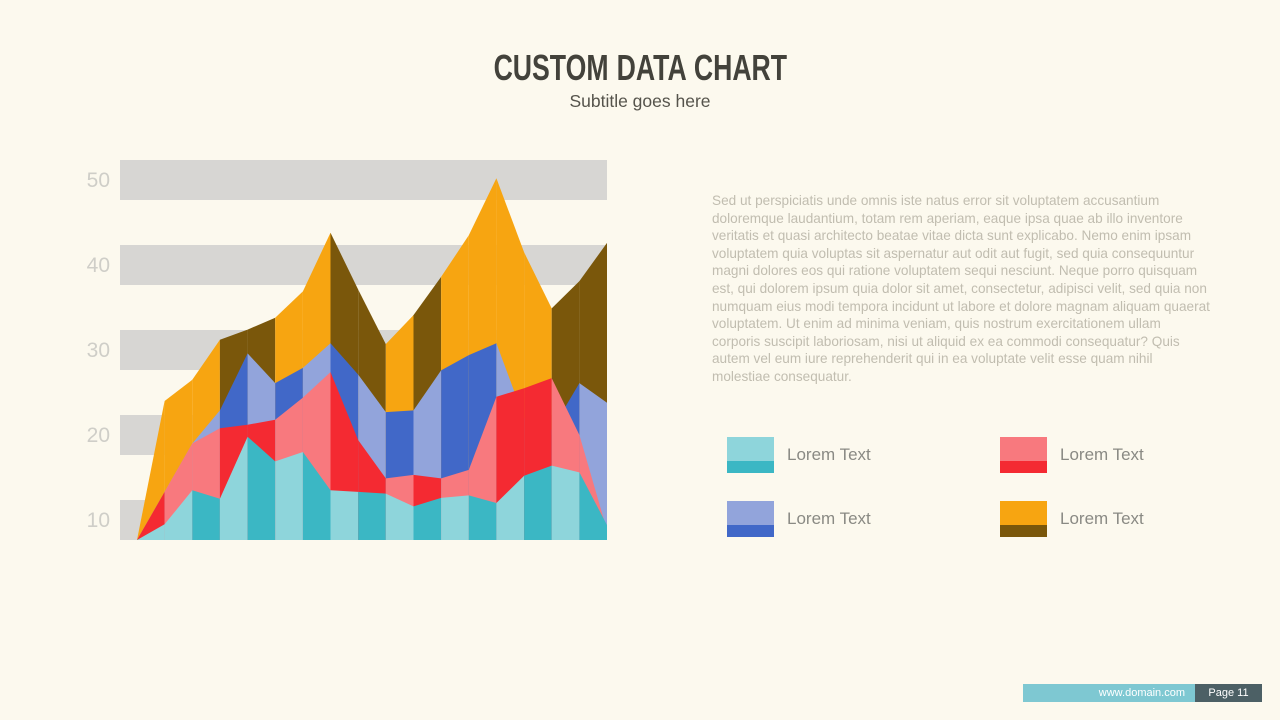 Image resolution: width=1280 pixels, height=720 pixels. I want to click on svg-text: 40, so click(98, 265).